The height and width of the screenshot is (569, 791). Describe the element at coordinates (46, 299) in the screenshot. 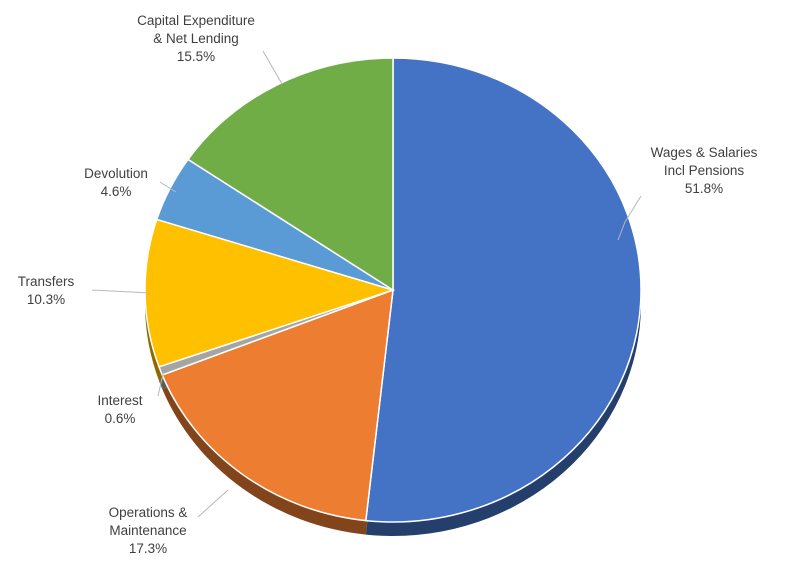

I see `data-label-percent: 10.3%` at that location.